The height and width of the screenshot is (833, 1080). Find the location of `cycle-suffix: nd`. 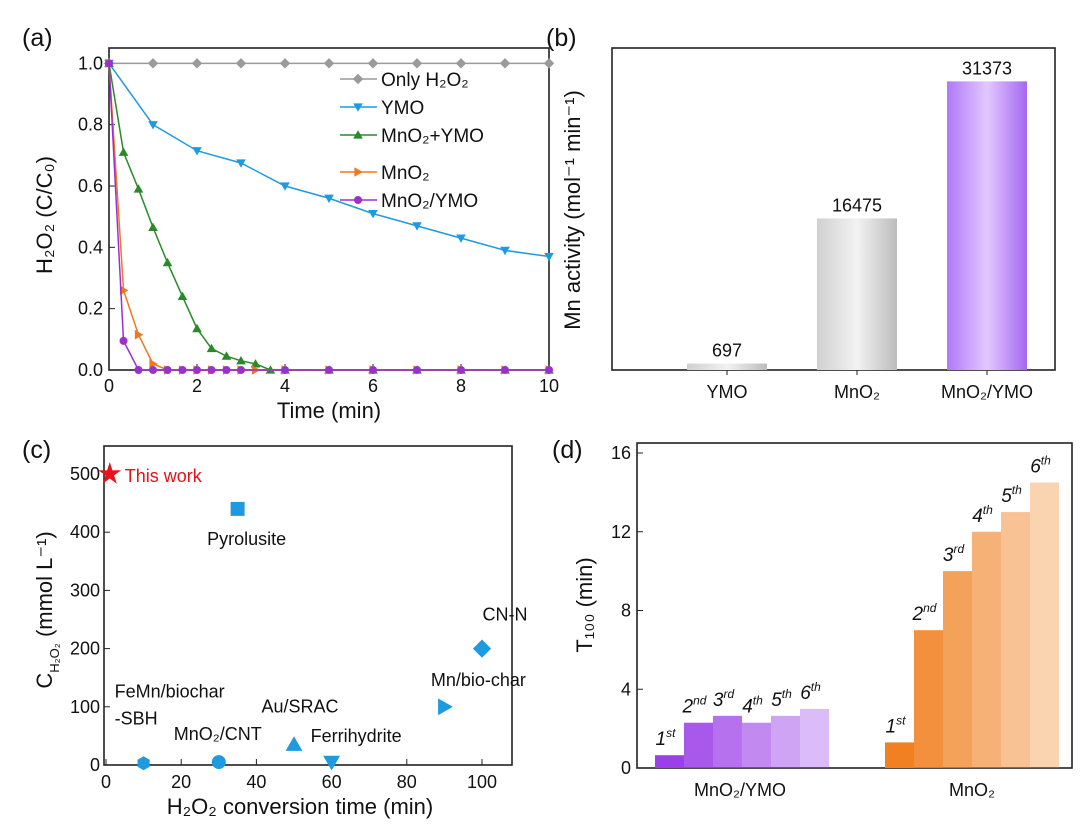

cycle-suffix: nd is located at coordinates (930, 608).